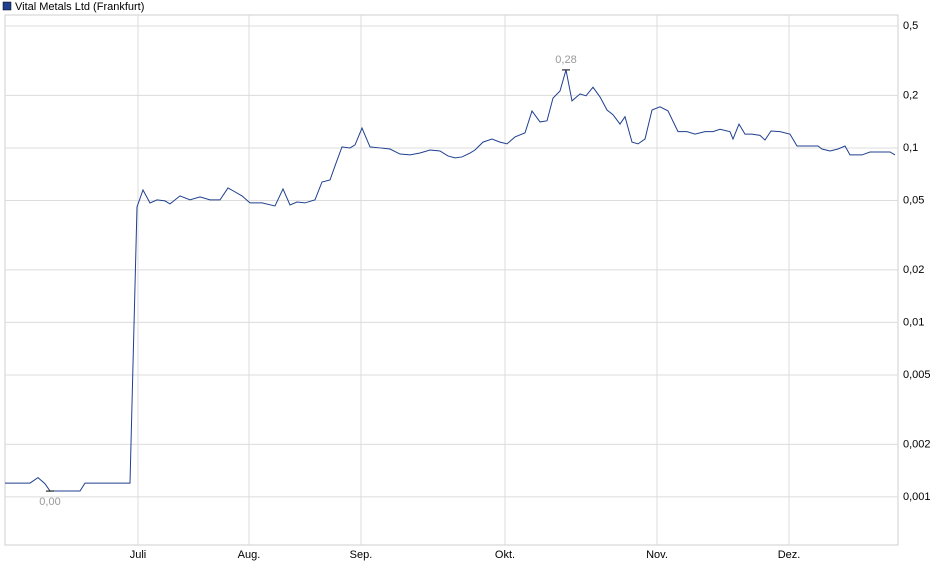 The height and width of the screenshot is (579, 940). What do you see at coordinates (913, 270) in the screenshot?
I see `y-tick-label: 0,02` at bounding box center [913, 270].